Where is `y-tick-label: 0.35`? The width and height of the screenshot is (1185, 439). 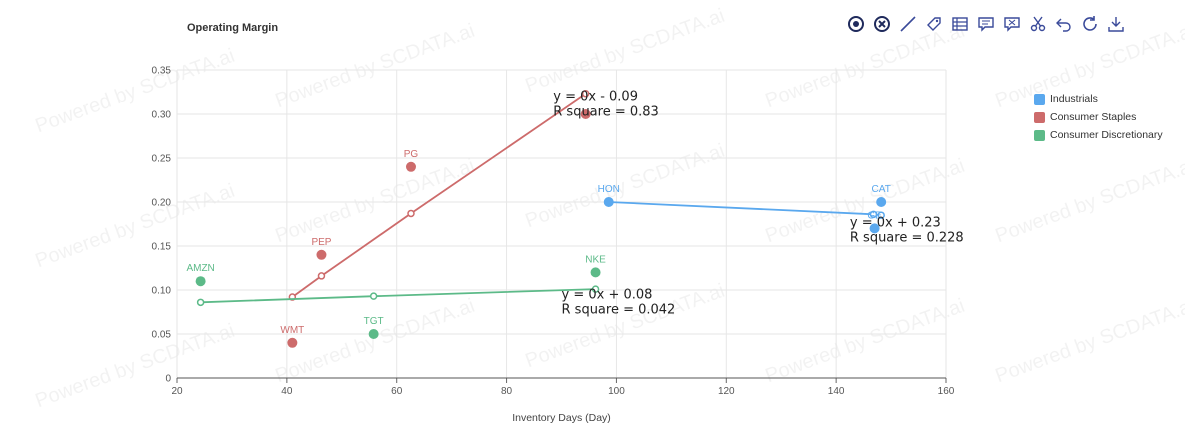 y-tick-label: 0.35 is located at coordinates (162, 71).